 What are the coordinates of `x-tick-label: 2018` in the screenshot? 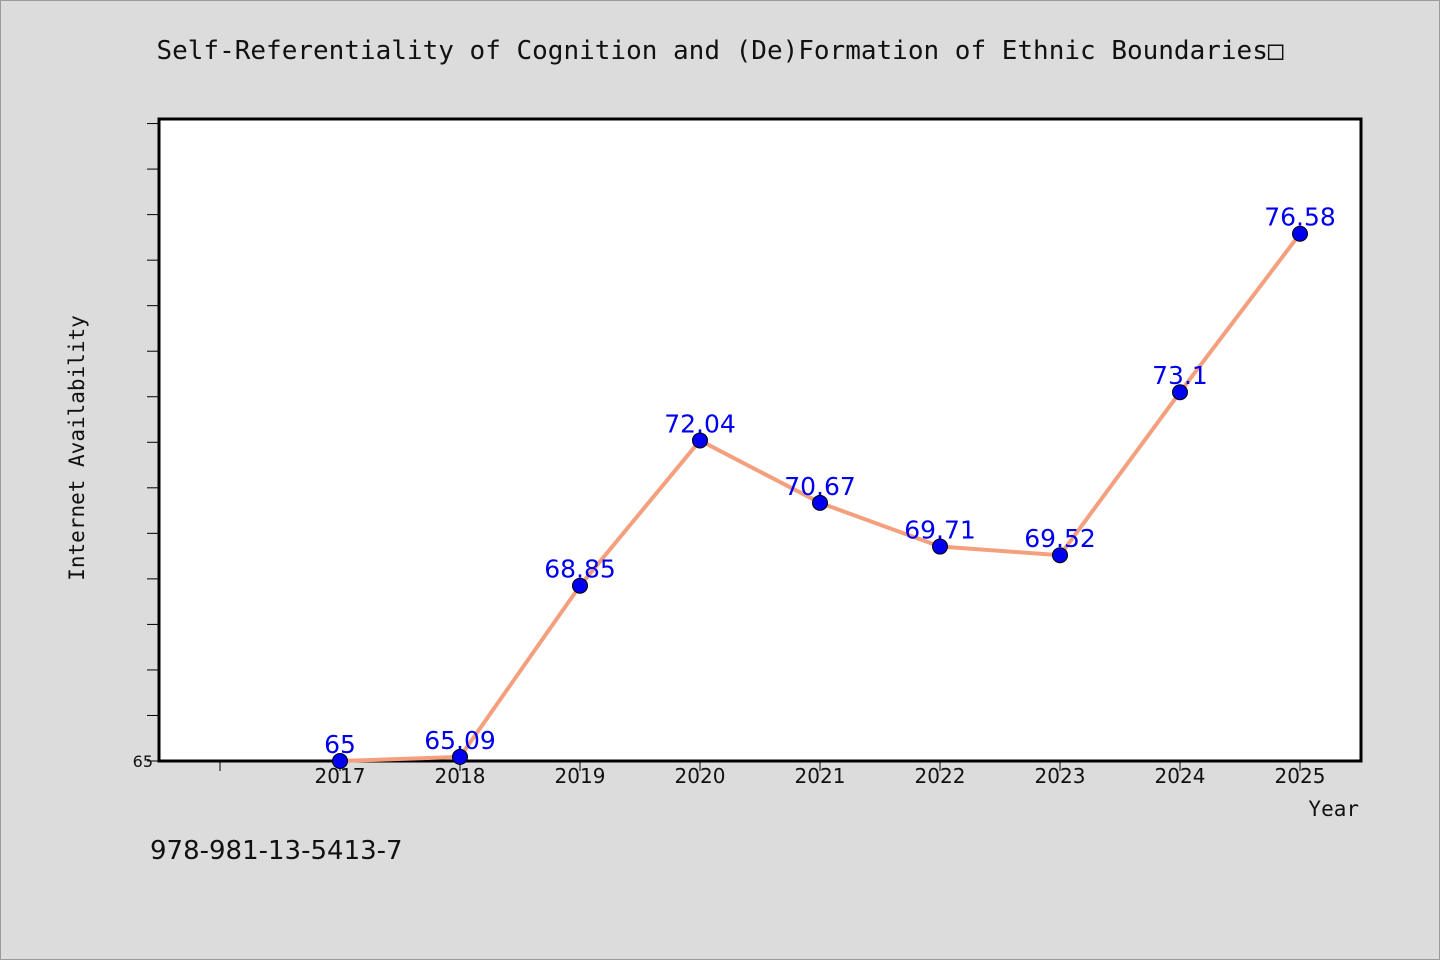 It's located at (460, 776).